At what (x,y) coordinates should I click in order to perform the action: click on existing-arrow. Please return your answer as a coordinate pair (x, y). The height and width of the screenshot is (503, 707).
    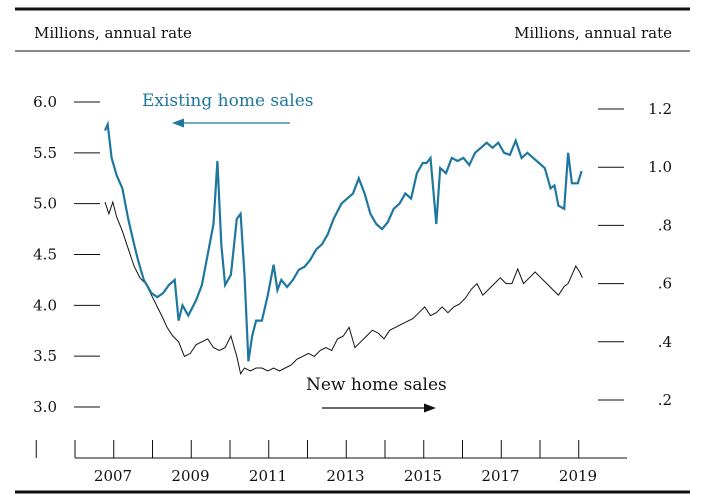
    Looking at the image, I should click on (231, 123).